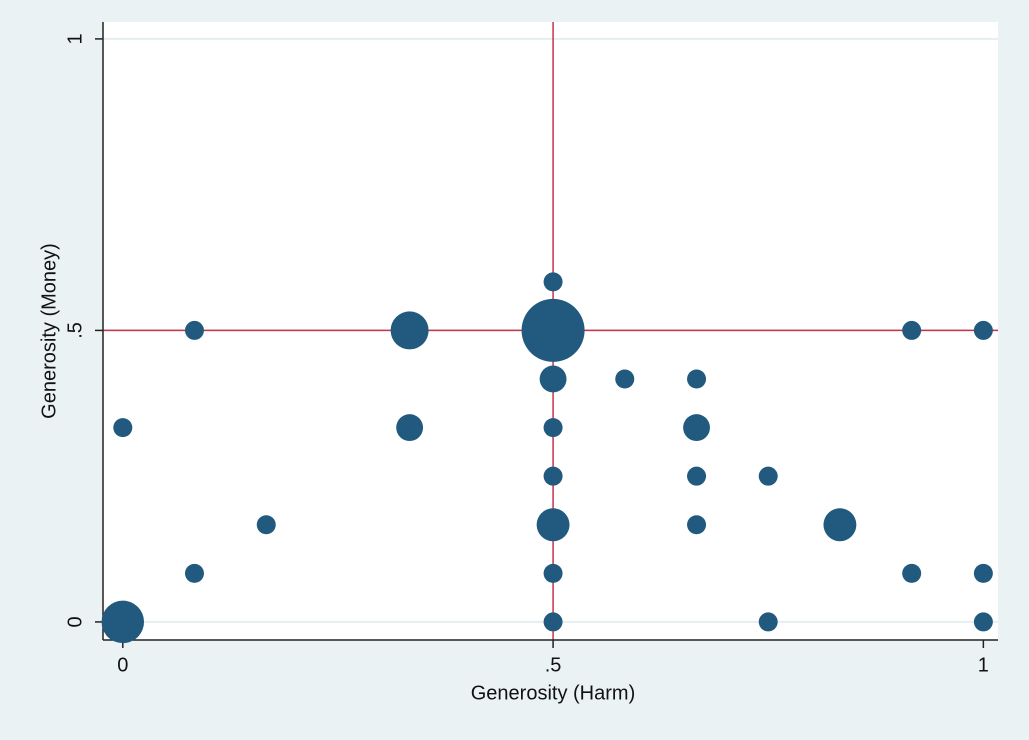  Describe the element at coordinates (75, 621) in the screenshot. I see `y-tick-label: 0` at that location.